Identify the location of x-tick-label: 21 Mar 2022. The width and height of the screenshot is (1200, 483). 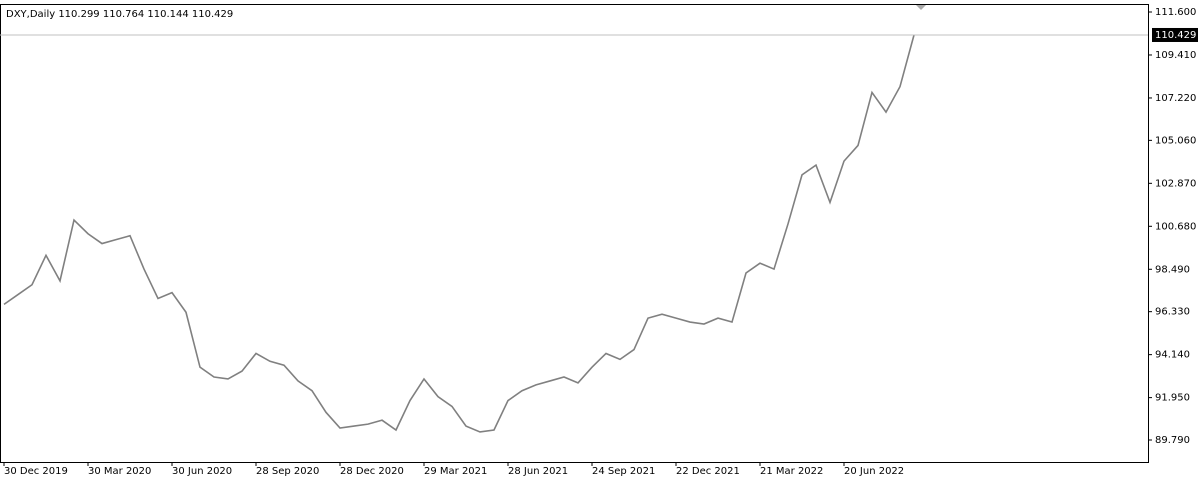
(791, 471).